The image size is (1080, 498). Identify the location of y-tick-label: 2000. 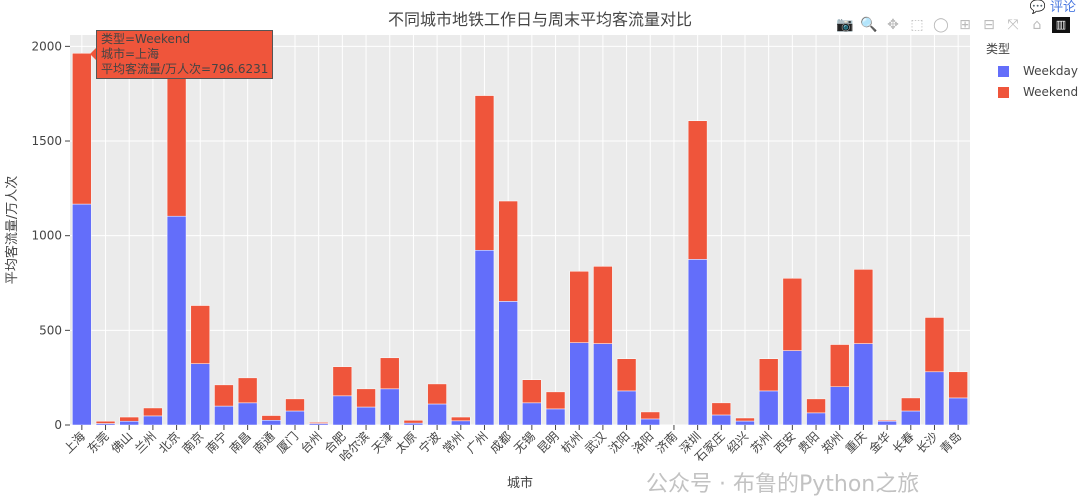
(46, 46).